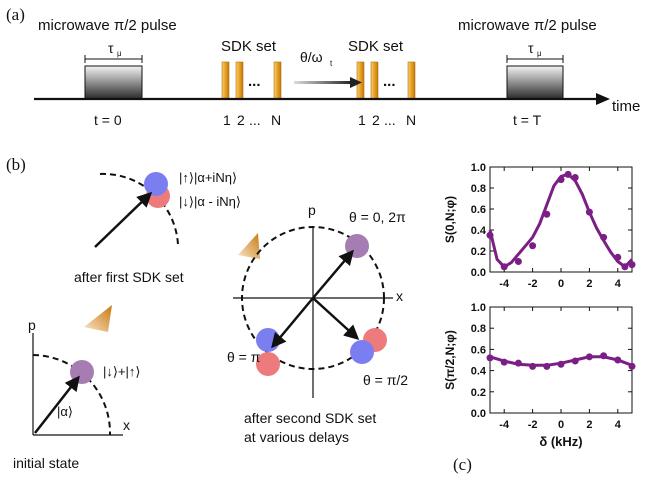 The height and width of the screenshot is (478, 647). I want to click on tT-label: t = T, so click(527, 120).